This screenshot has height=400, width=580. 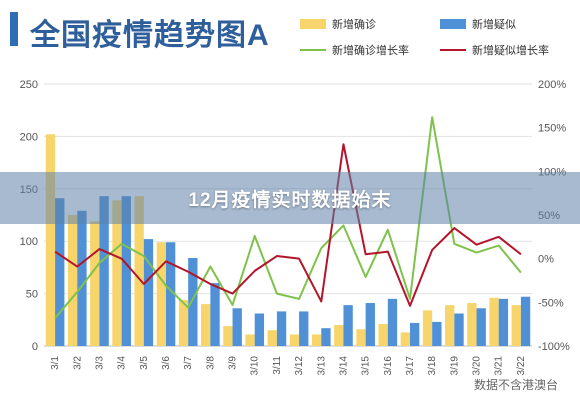 What do you see at coordinates (510, 51) in the screenshot?
I see `legend-label-suspected-growth: 新增疑似增长率` at bounding box center [510, 51].